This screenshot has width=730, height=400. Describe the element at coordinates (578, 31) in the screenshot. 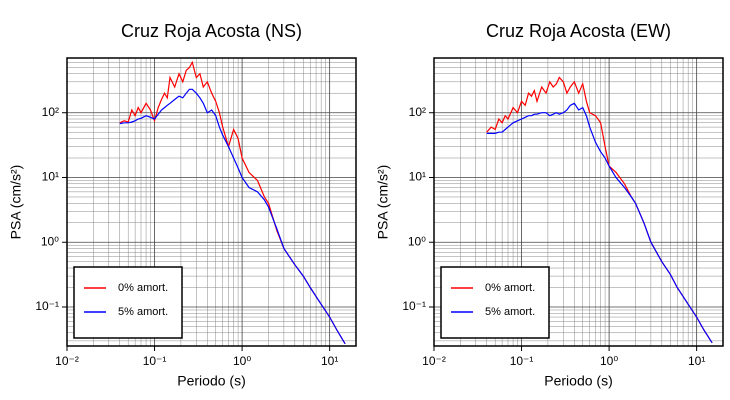

I see `chart-title: Cruz Roja Acosta (EW)` at that location.